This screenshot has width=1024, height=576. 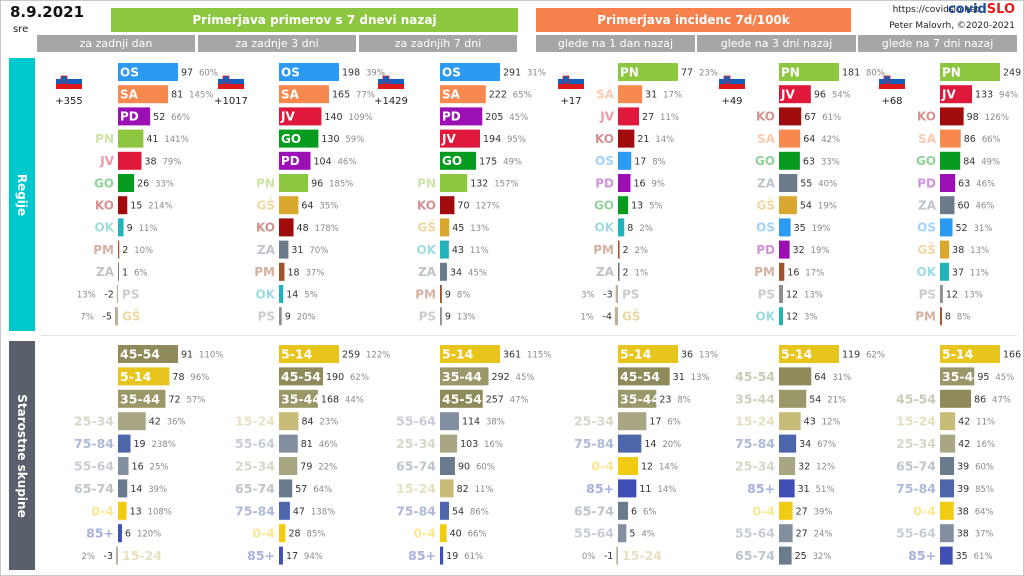 I want to click on region-value: 38, so click(x=151, y=161).